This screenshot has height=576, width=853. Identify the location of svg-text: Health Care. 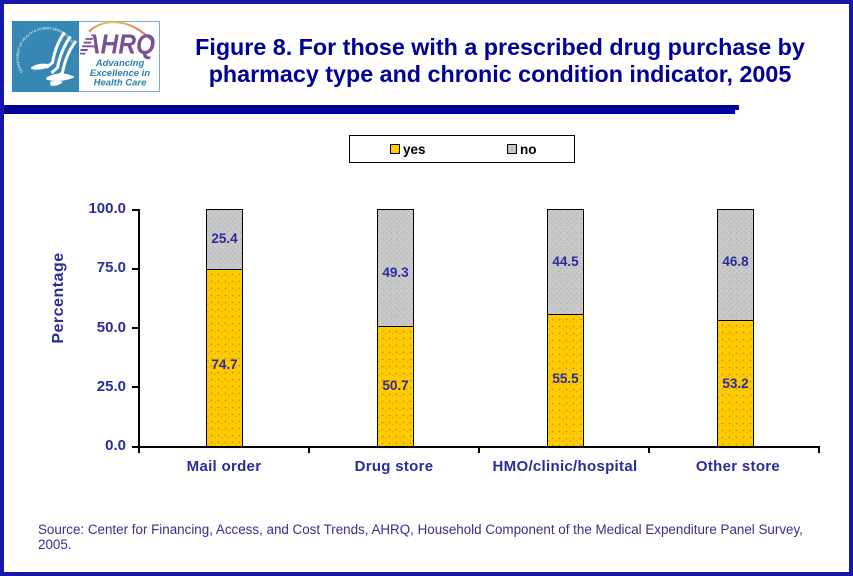
(121, 83).